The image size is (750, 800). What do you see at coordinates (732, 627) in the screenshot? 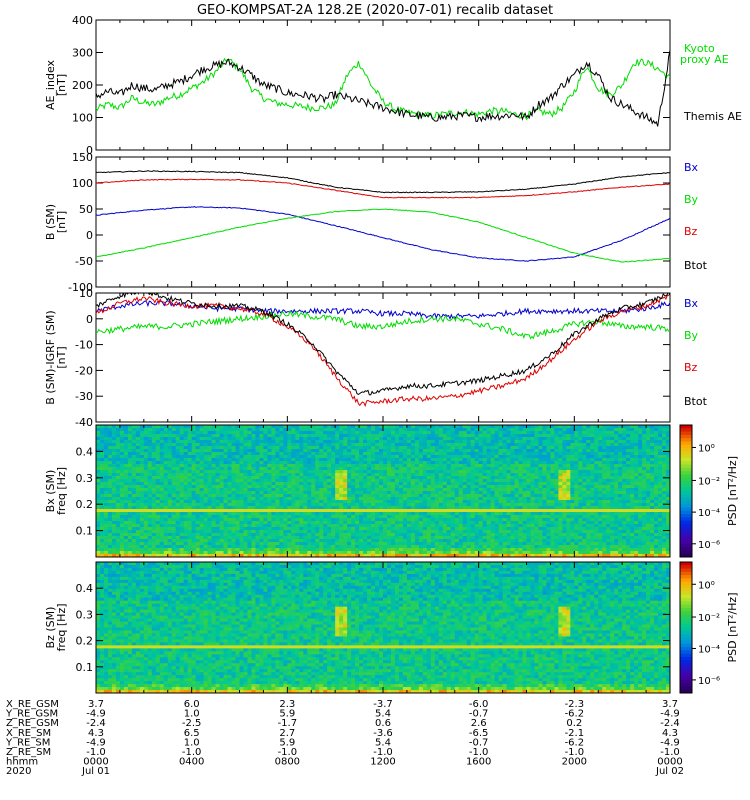
I see `colorbar-label: PSD [nT²/Hz]` at bounding box center [732, 627].